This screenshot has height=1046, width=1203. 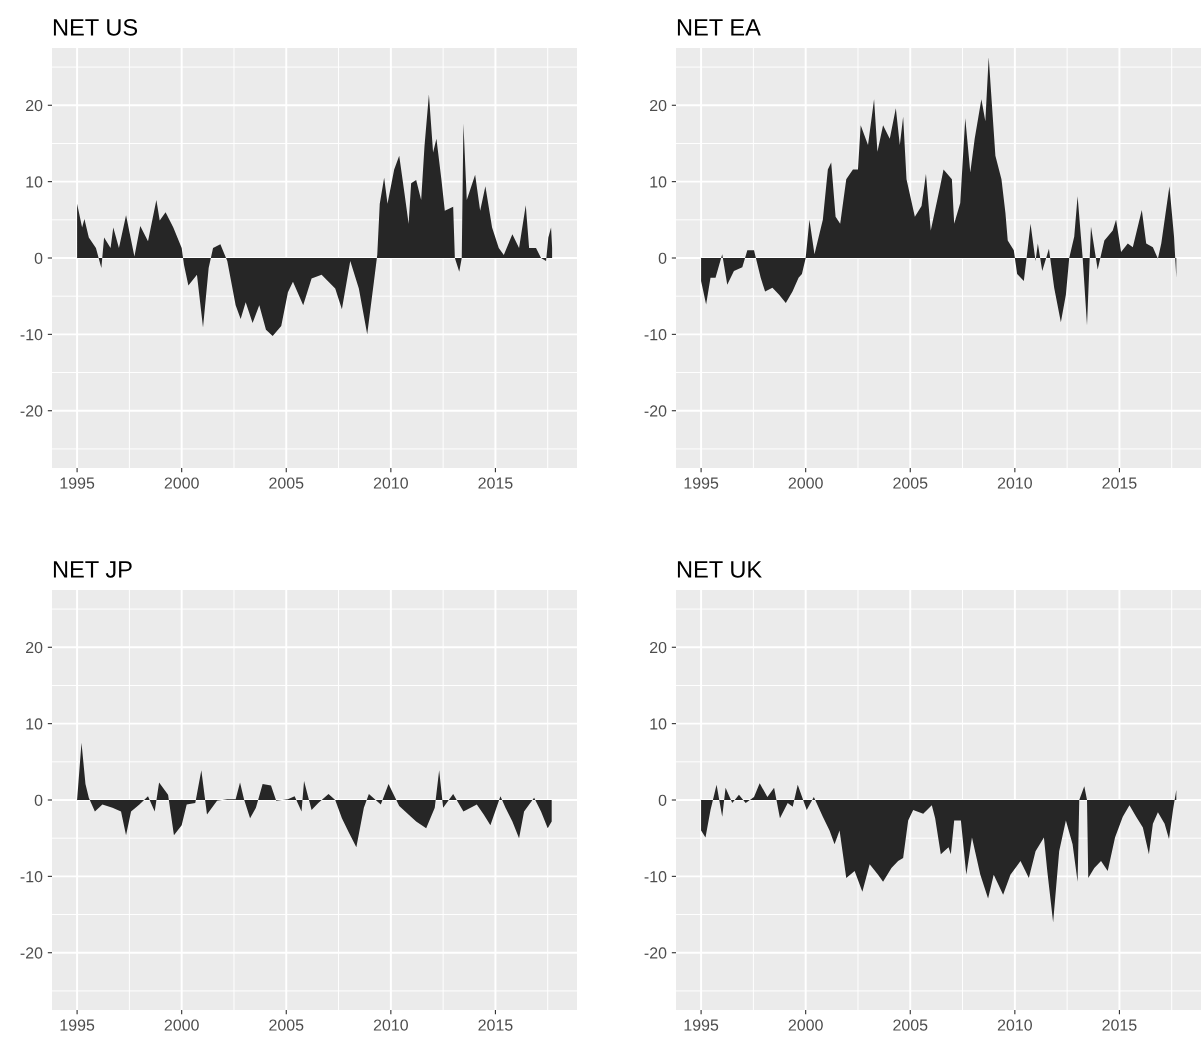 I want to click on chart-title: NET JP, so click(x=92, y=569).